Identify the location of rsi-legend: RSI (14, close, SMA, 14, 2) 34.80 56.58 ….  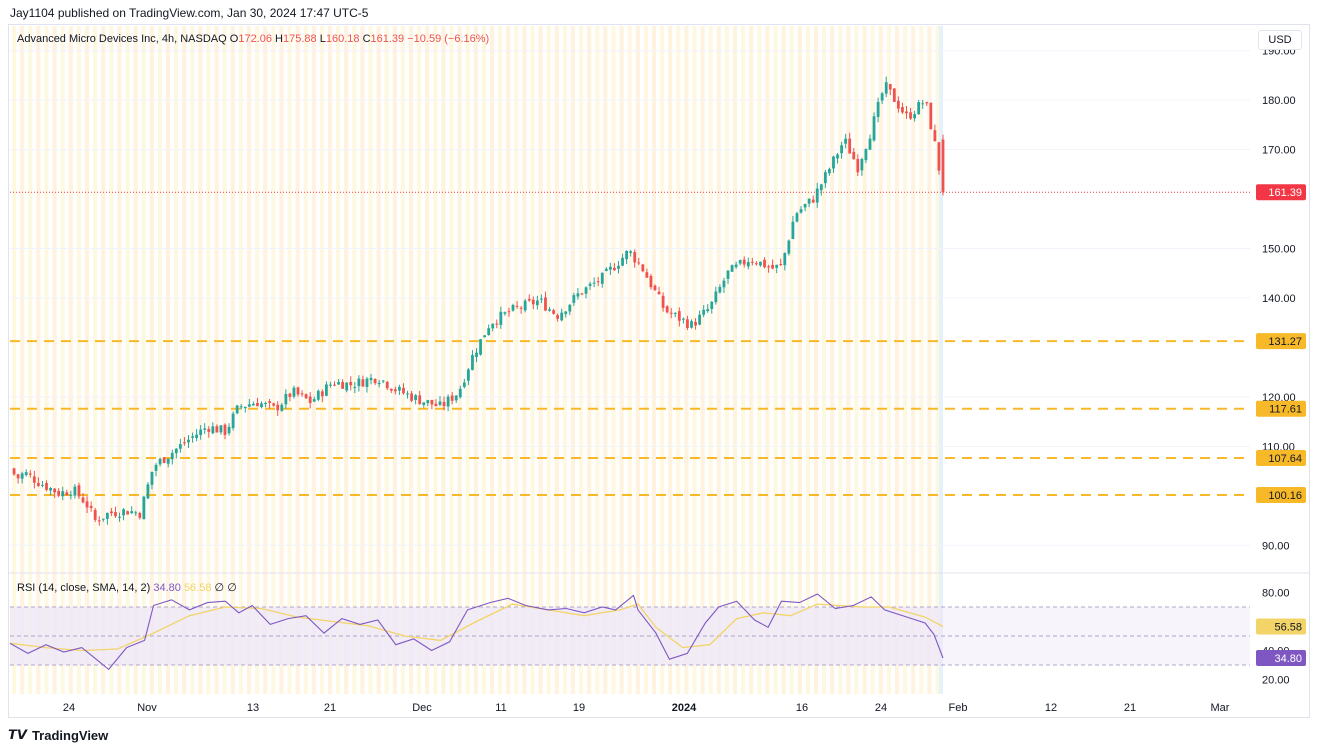
(127, 587).